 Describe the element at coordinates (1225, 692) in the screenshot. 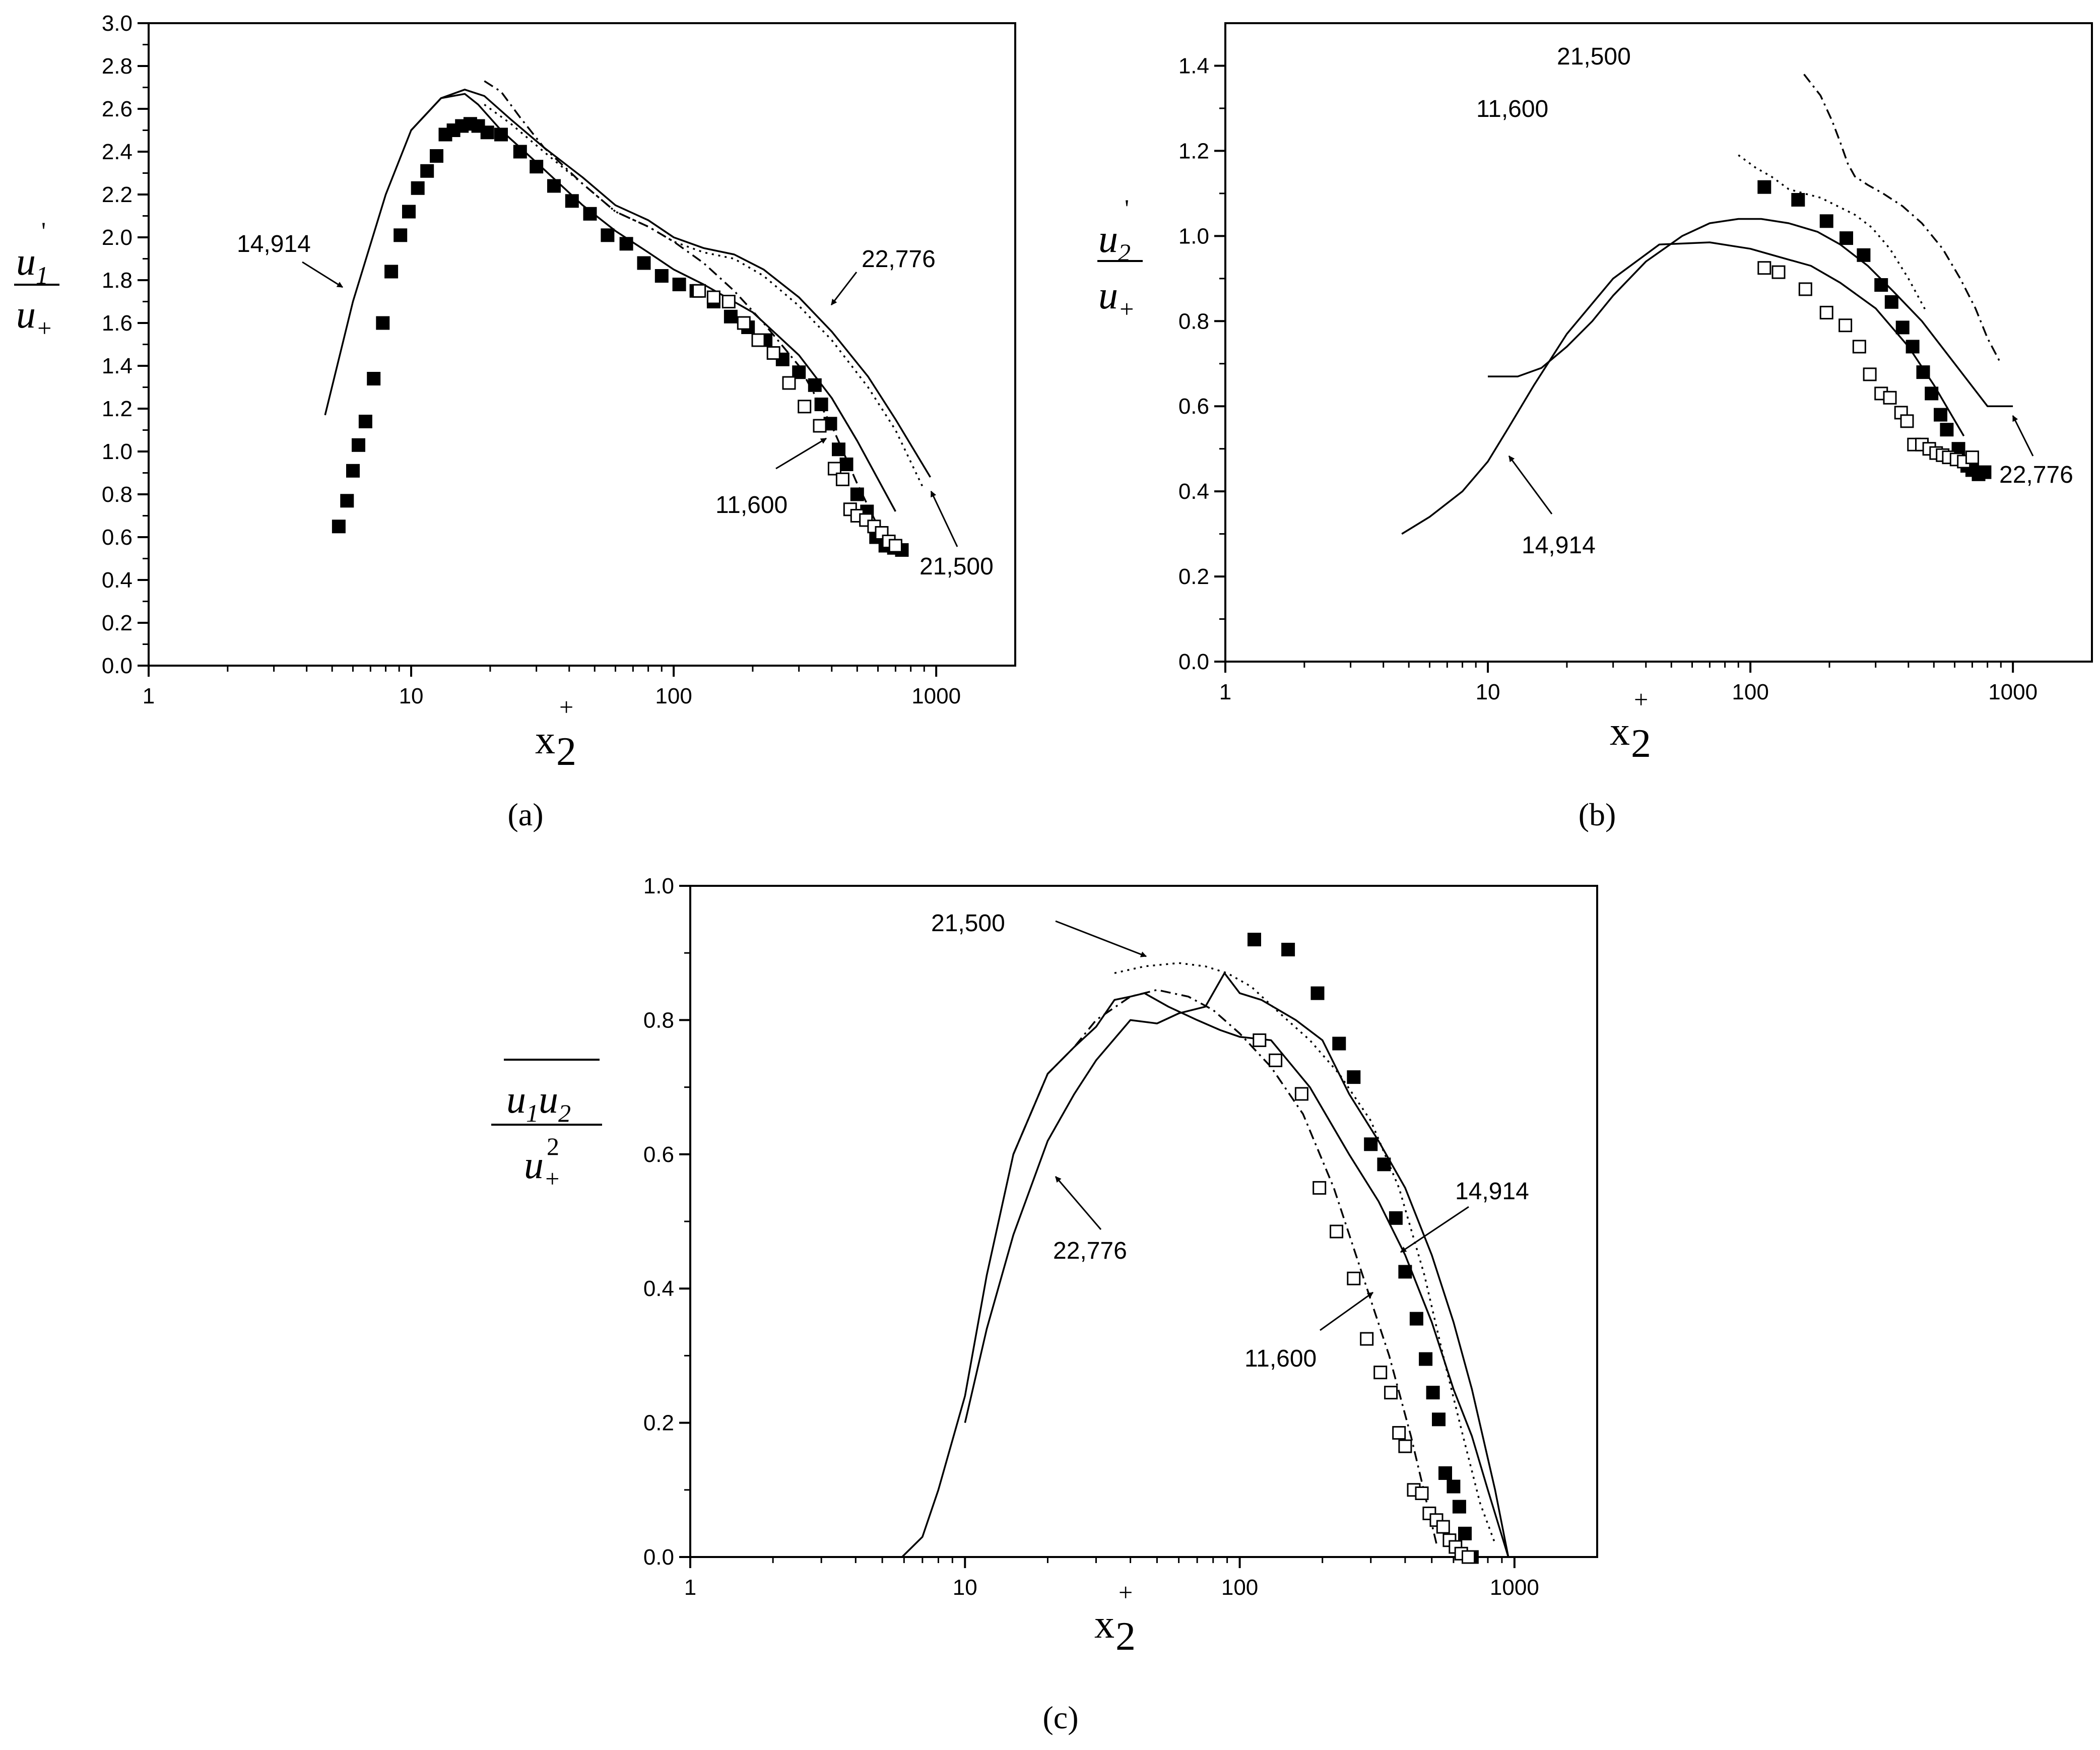

I see `x-tick-label-b-0: 1` at that location.